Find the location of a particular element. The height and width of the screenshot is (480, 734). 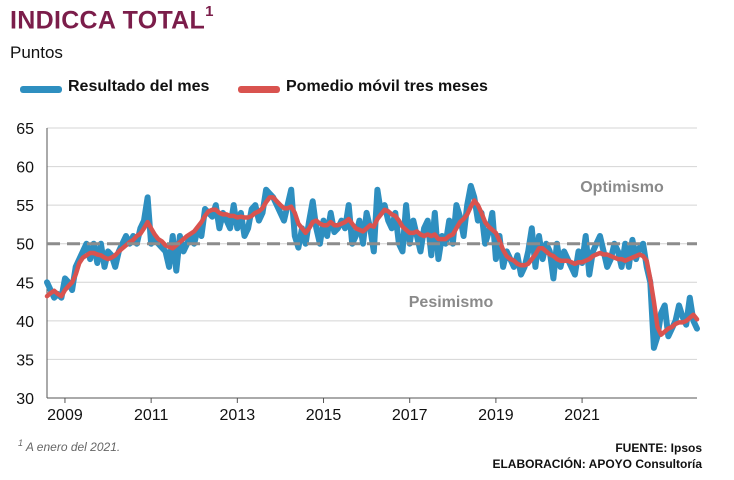

y-tick-label: 45 is located at coordinates (25, 283).